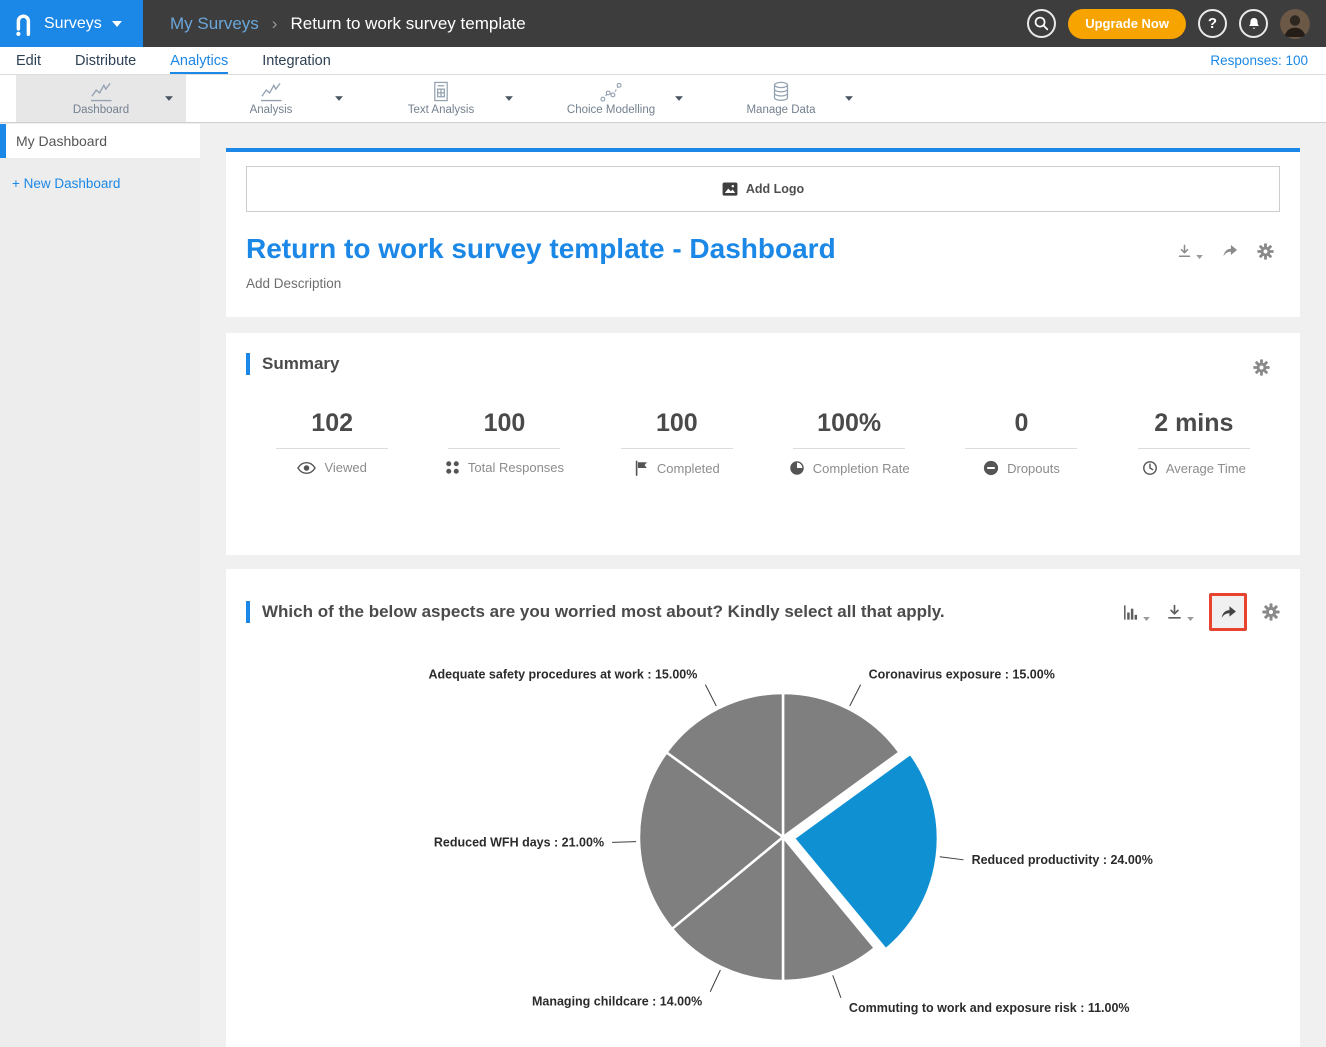 This screenshot has width=1326, height=1047. I want to click on scatter-plot-icon, so click(611, 91).